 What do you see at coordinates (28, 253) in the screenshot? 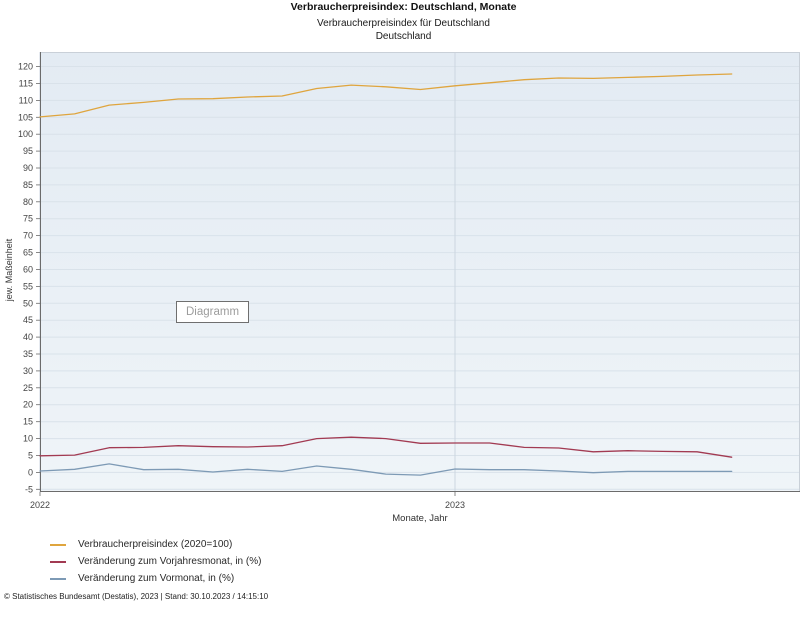
I see `y-tick-label: 65` at bounding box center [28, 253].